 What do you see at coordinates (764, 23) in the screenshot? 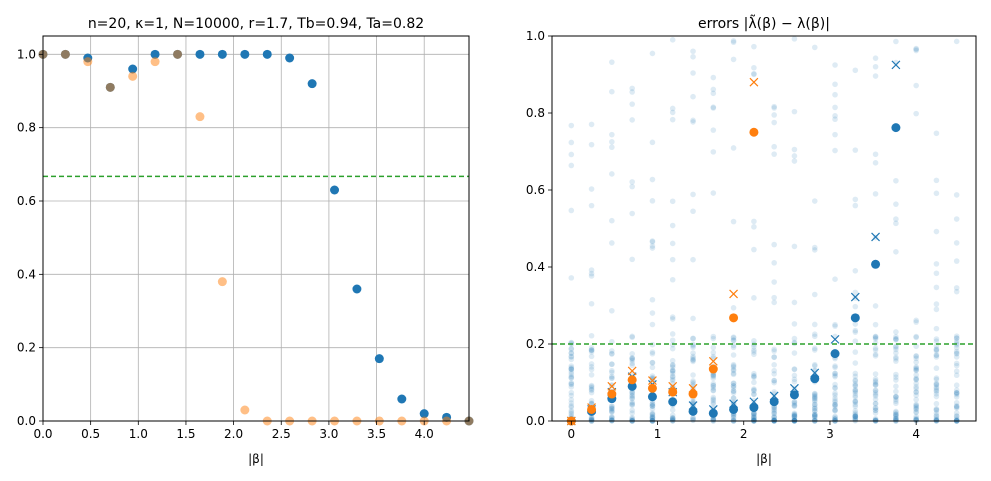
I see `right-chart-title: errors |λ̃(β) − λ(β)|` at bounding box center [764, 23].